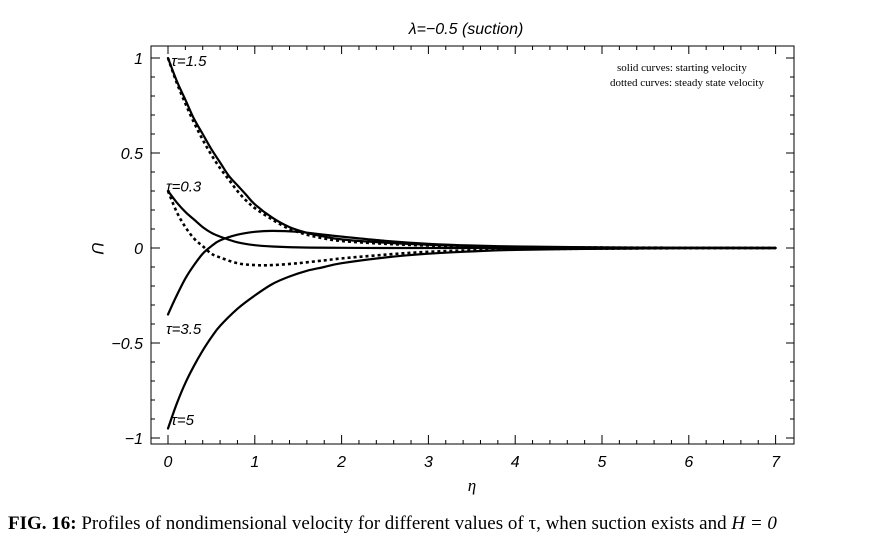 The image size is (882, 551). I want to click on y-axis-label: U, so click(97, 248).